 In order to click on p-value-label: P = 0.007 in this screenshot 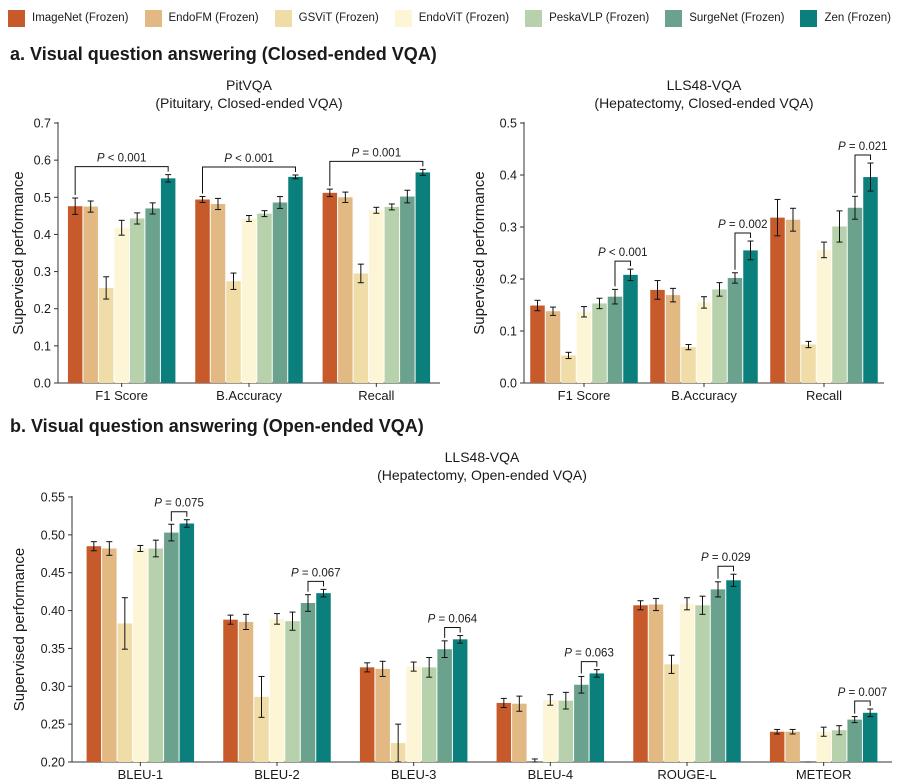, I will do `click(863, 693)`.